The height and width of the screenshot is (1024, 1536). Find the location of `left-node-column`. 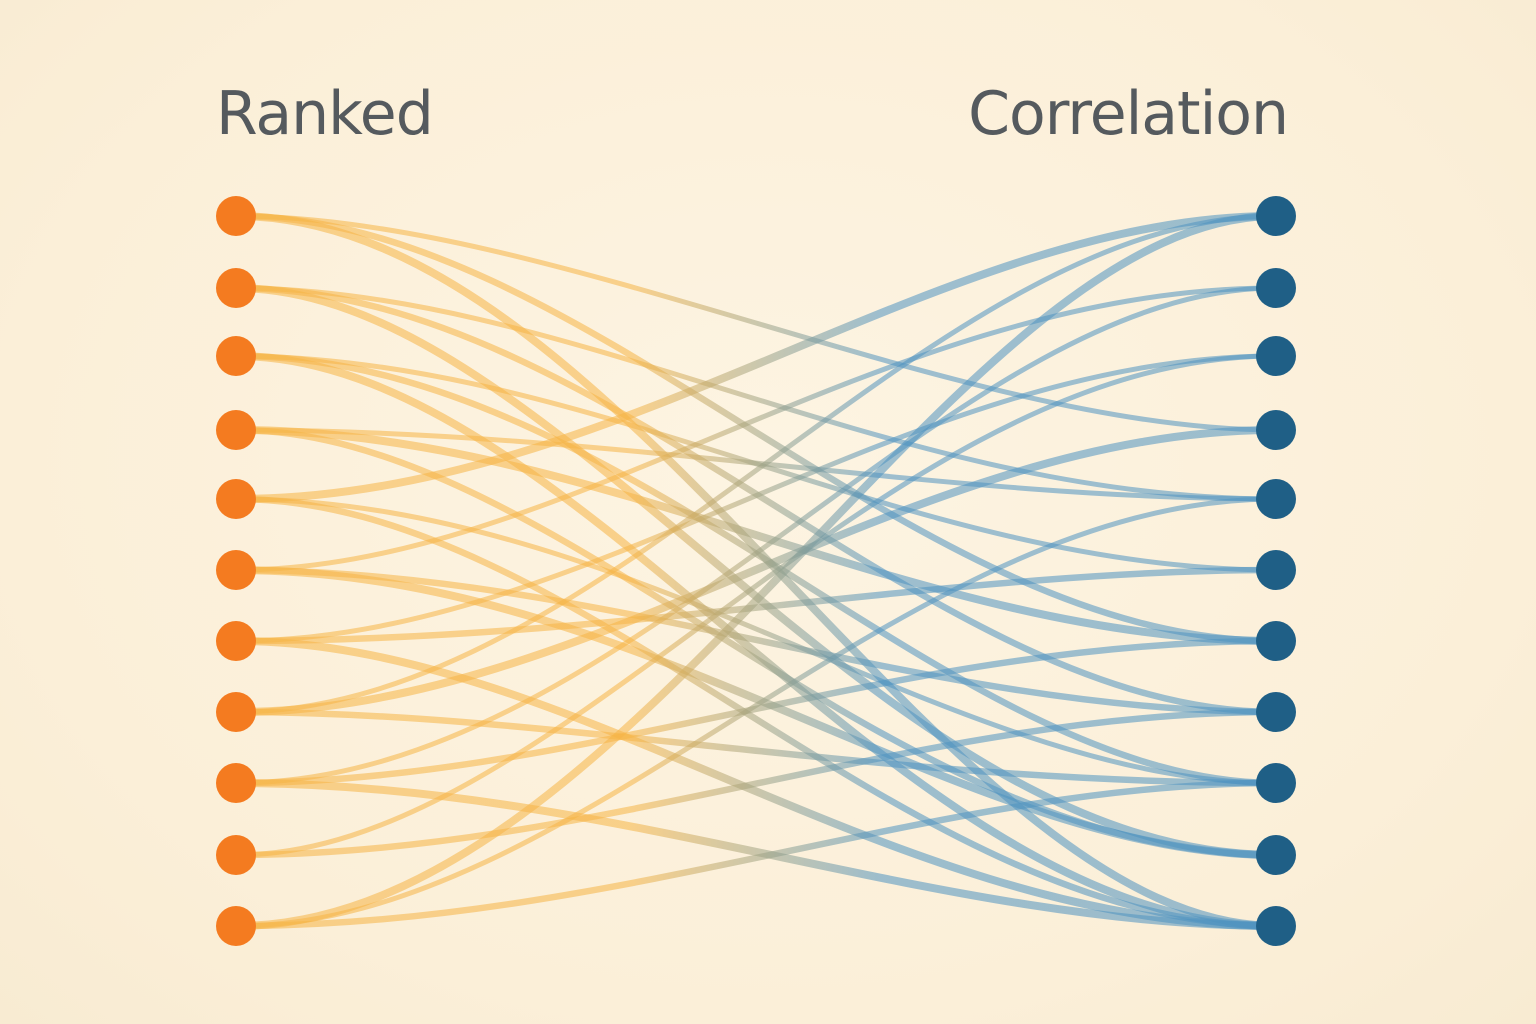

left-node-column is located at coordinates (236, 571).